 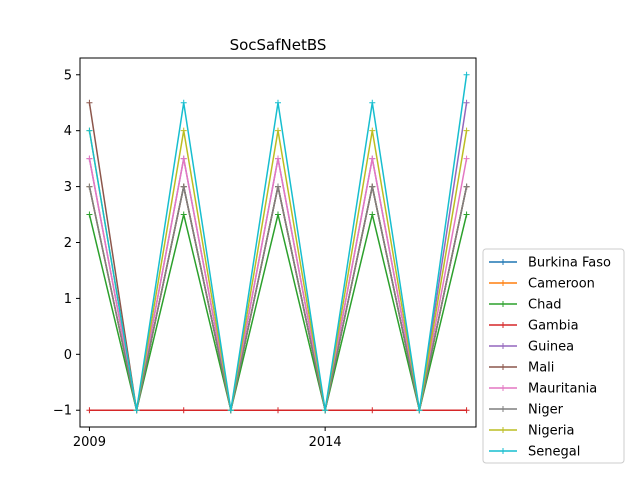 I want to click on legend-label: Cameroon, so click(x=561, y=284).